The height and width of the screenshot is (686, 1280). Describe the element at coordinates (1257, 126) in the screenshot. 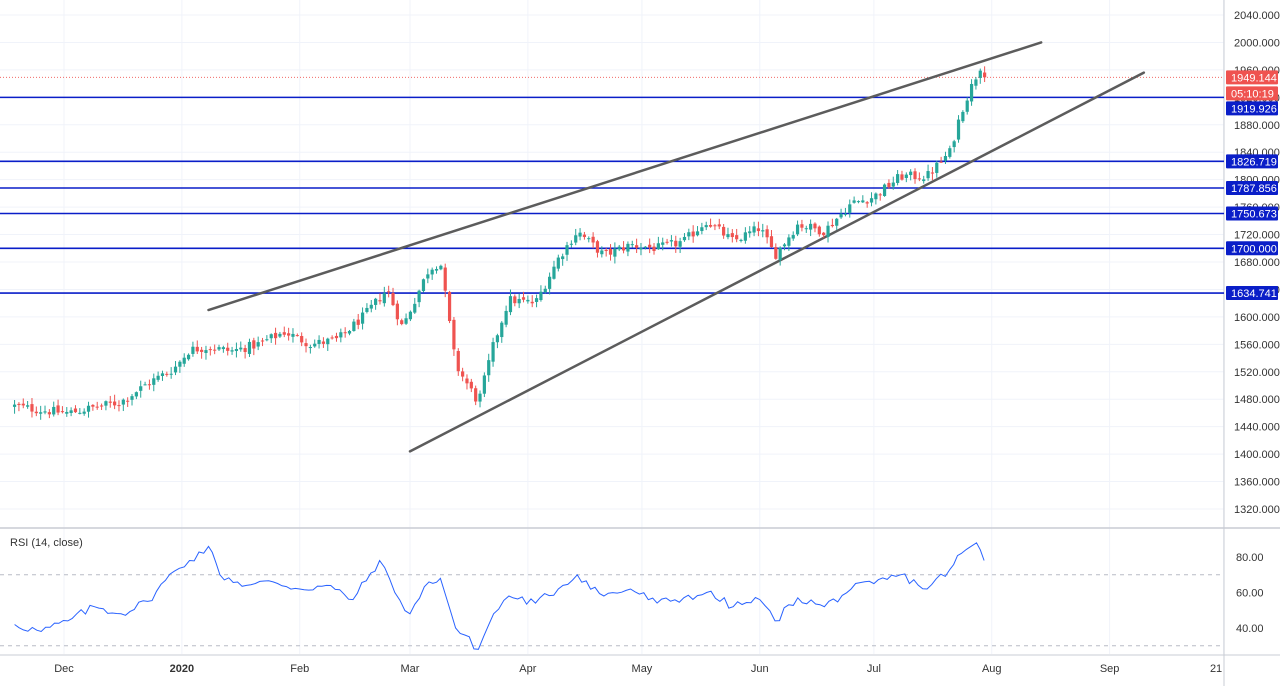

I see `price-tick-label: 1880.000` at that location.